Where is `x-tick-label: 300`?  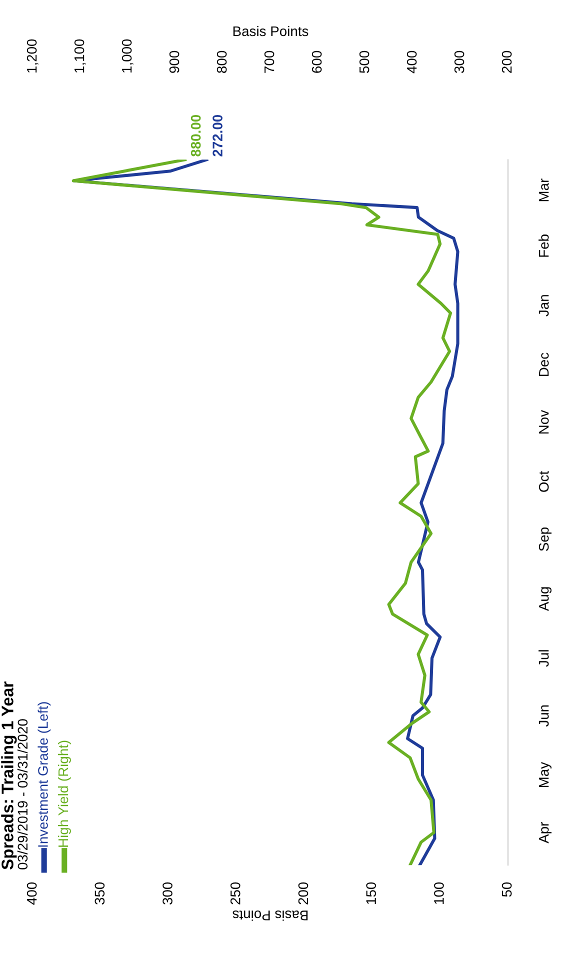 x-tick-label: 300 is located at coordinates (167, 893).